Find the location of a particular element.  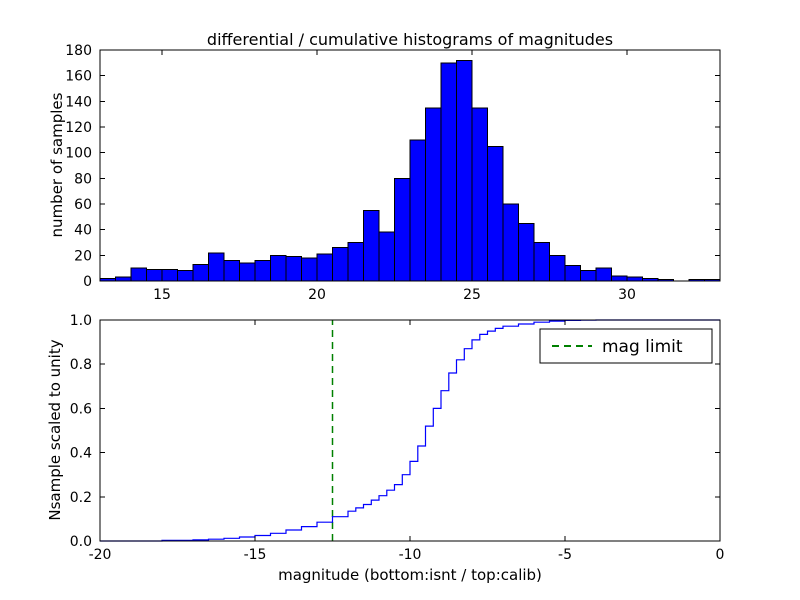

bottom-plot-x-tick-label: 0 is located at coordinates (720, 555).